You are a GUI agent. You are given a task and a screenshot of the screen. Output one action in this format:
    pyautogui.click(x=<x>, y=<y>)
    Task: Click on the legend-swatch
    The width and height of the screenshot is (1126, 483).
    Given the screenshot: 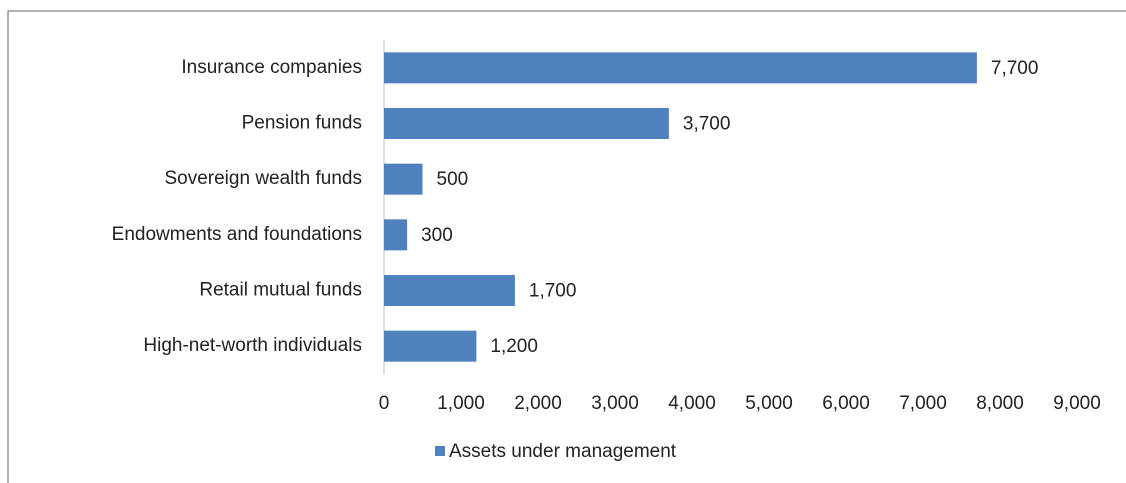 What is the action you would take?
    pyautogui.click(x=440, y=451)
    